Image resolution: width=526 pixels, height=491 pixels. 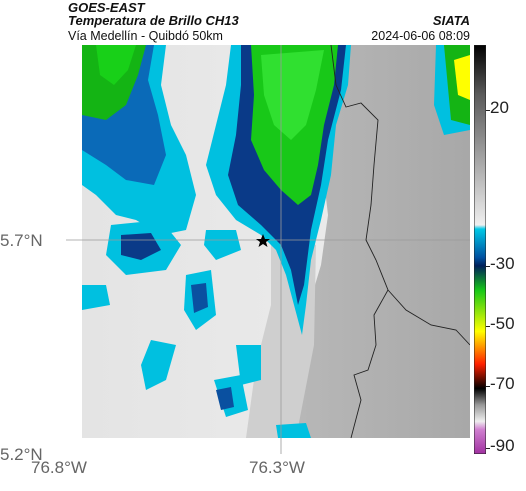 What do you see at coordinates (106, 7) in the screenshot?
I see `source-title: GOES-EAST` at bounding box center [106, 7].